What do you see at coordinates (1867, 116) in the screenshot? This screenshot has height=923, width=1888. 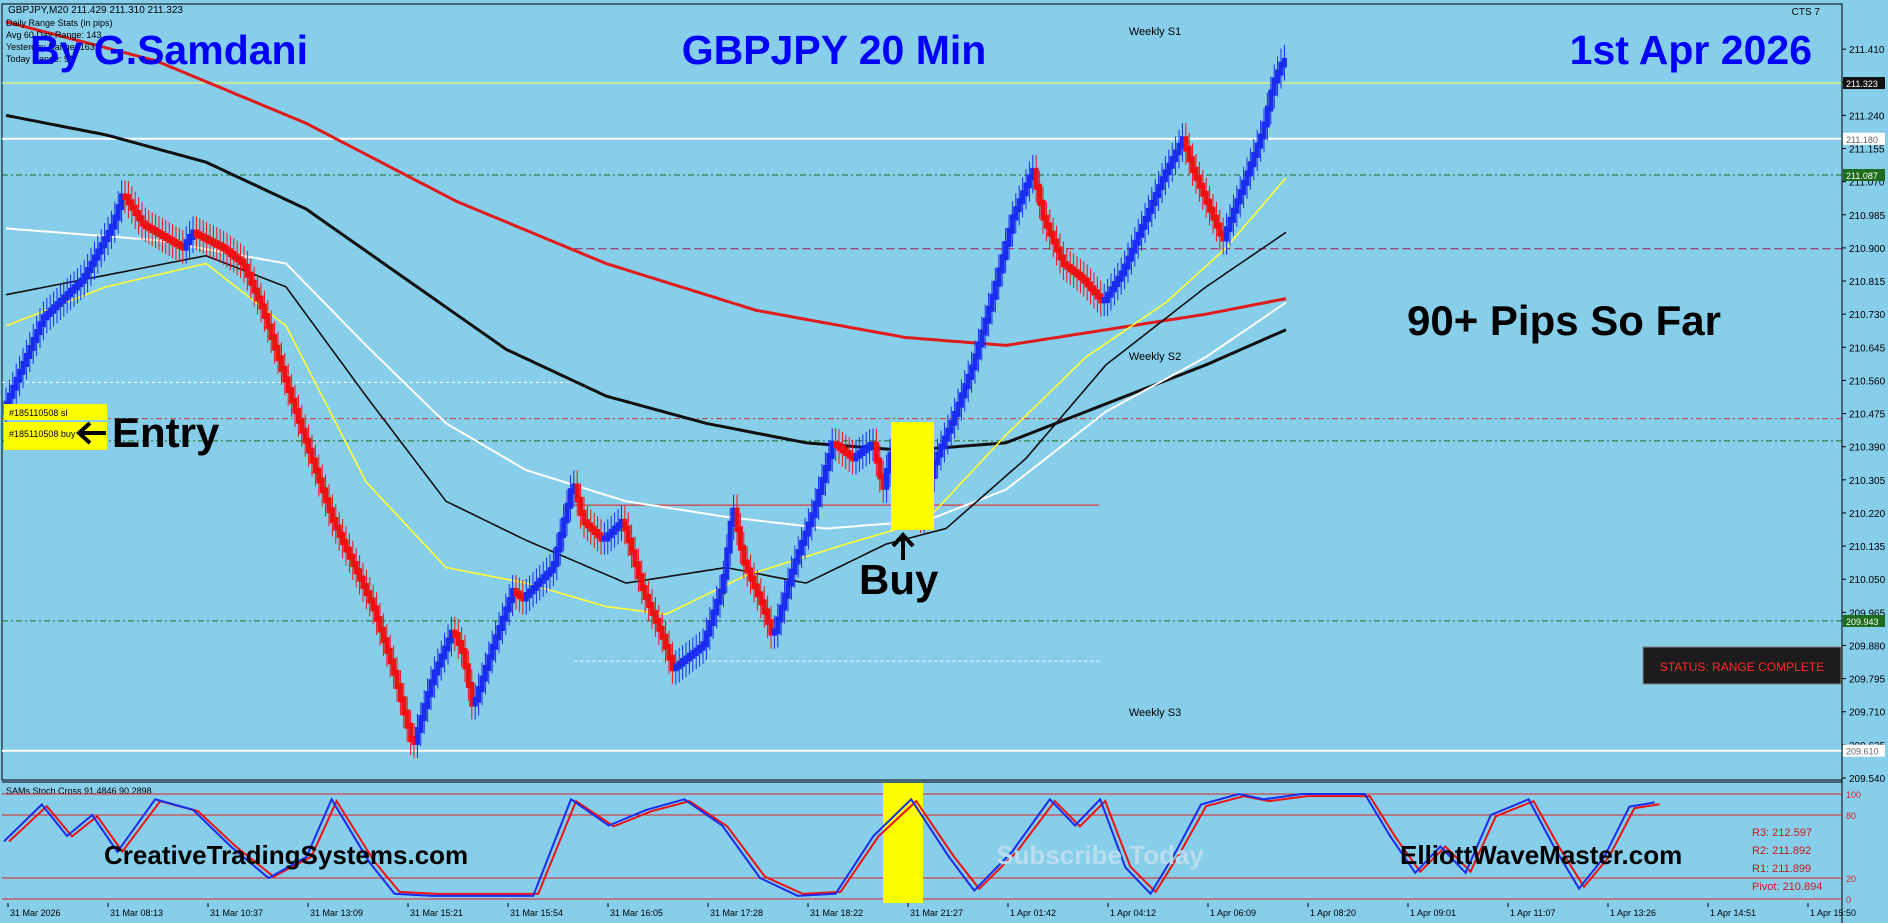 I see `ytick-label: 211.240` at bounding box center [1867, 116].